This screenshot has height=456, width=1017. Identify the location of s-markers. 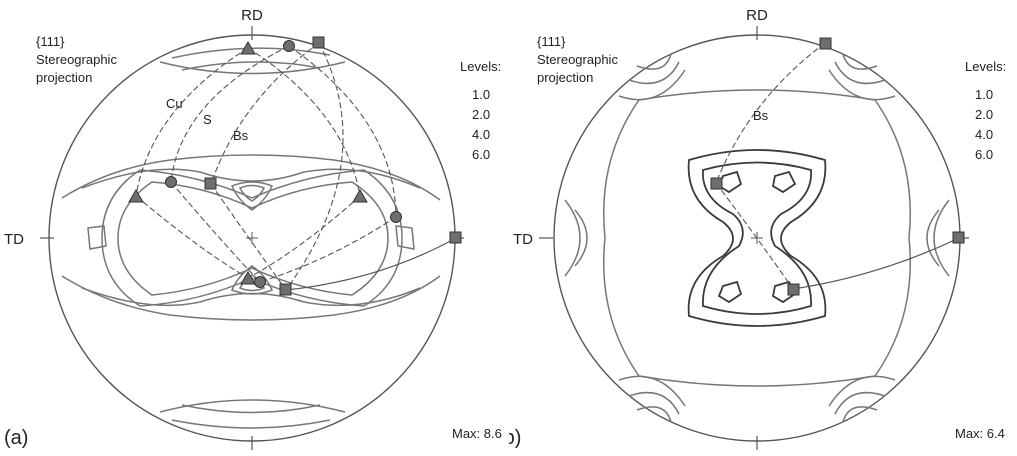
(283, 164).